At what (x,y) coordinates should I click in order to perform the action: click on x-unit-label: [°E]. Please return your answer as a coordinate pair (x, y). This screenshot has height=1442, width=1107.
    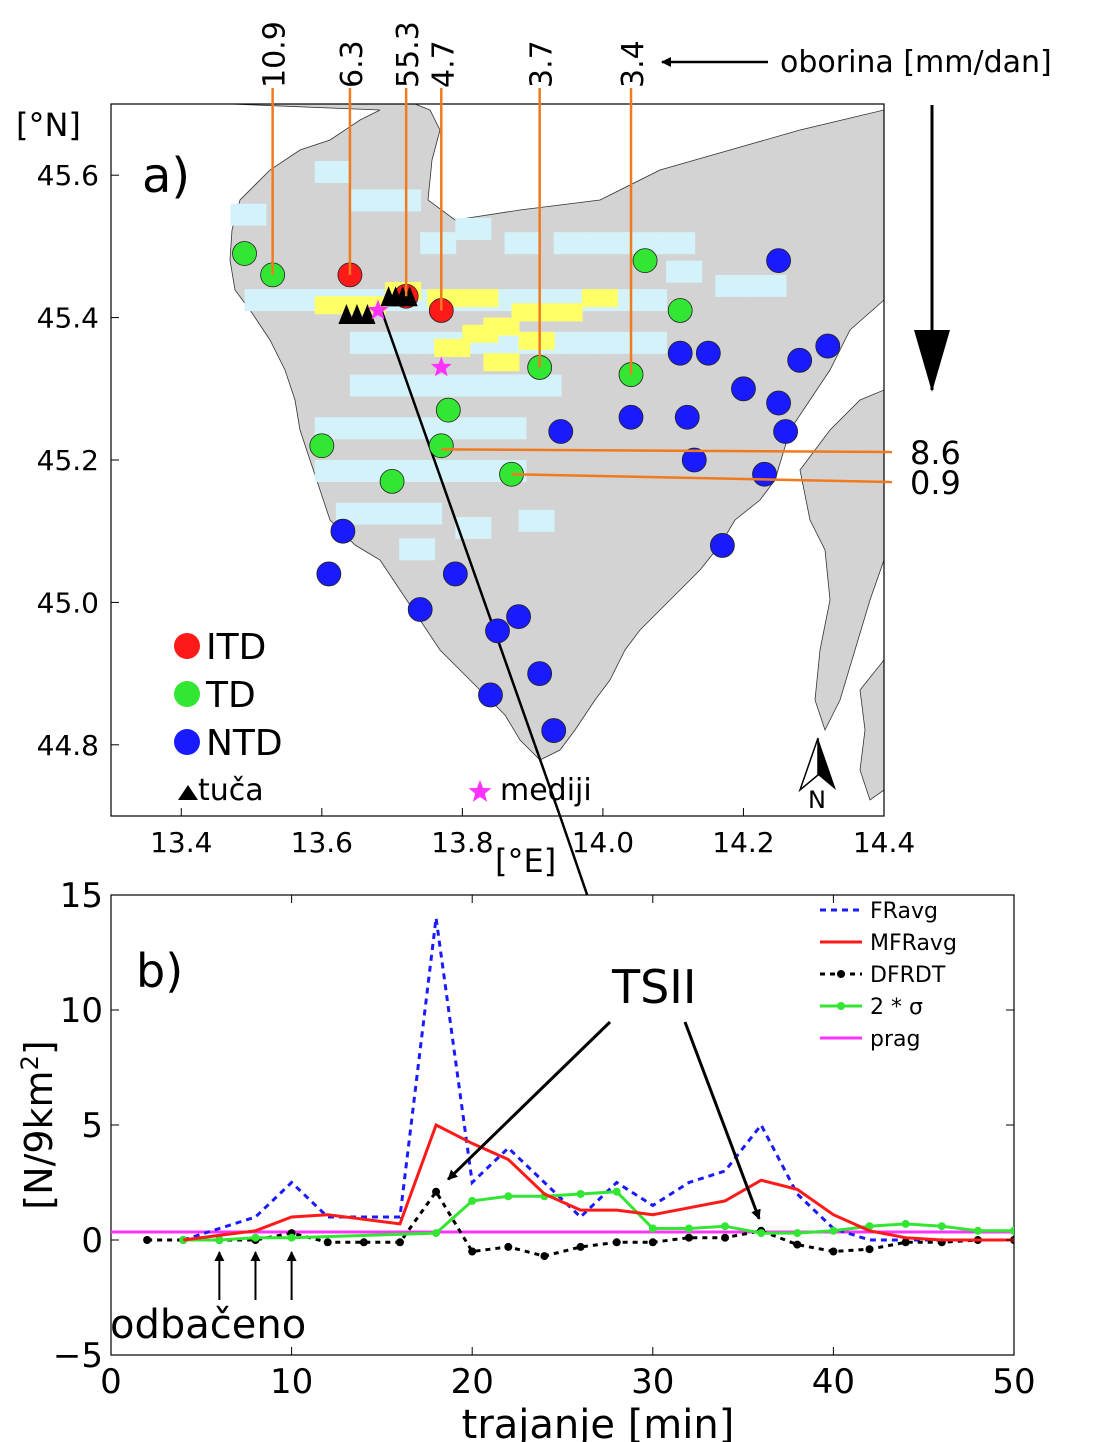
    Looking at the image, I should click on (525, 861).